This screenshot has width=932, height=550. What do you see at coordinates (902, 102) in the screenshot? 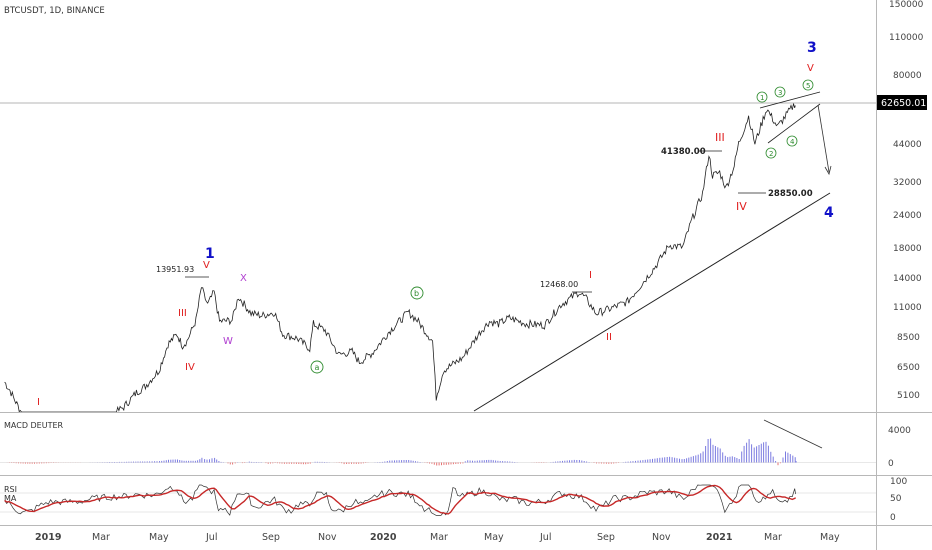
I see `current-price-badge: 62650.01` at bounding box center [902, 102].